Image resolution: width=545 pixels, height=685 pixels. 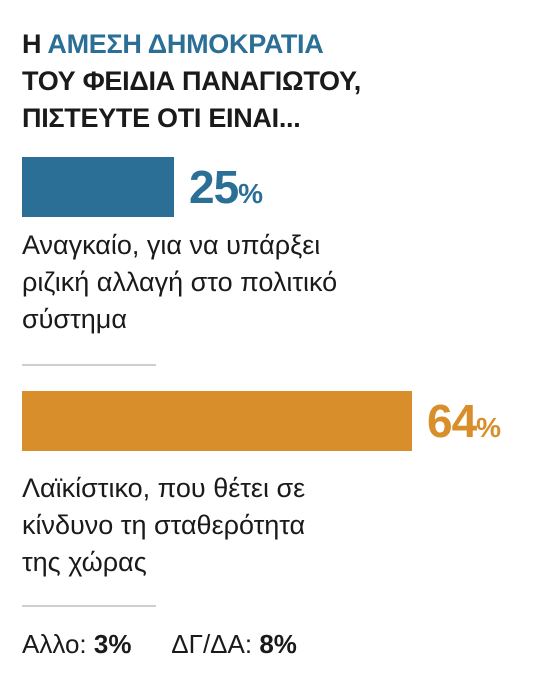 What do you see at coordinates (98, 187) in the screenshot?
I see `bar-necessary` at bounding box center [98, 187].